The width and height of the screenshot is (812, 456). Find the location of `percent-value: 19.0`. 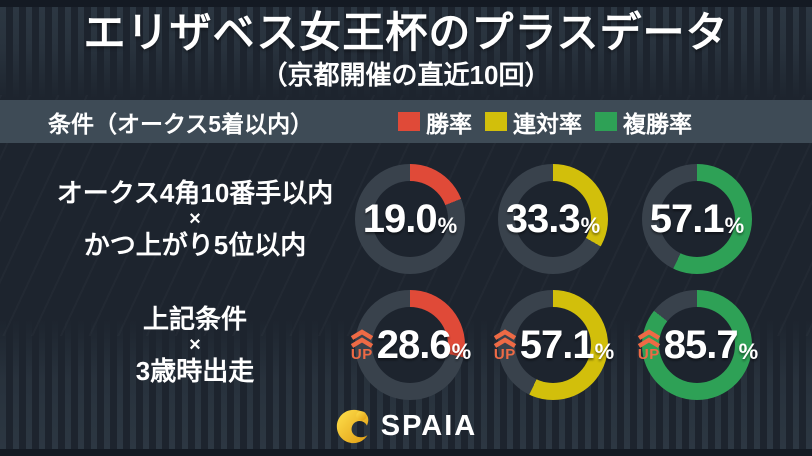

percent-value: 19.0 is located at coordinates (400, 218).